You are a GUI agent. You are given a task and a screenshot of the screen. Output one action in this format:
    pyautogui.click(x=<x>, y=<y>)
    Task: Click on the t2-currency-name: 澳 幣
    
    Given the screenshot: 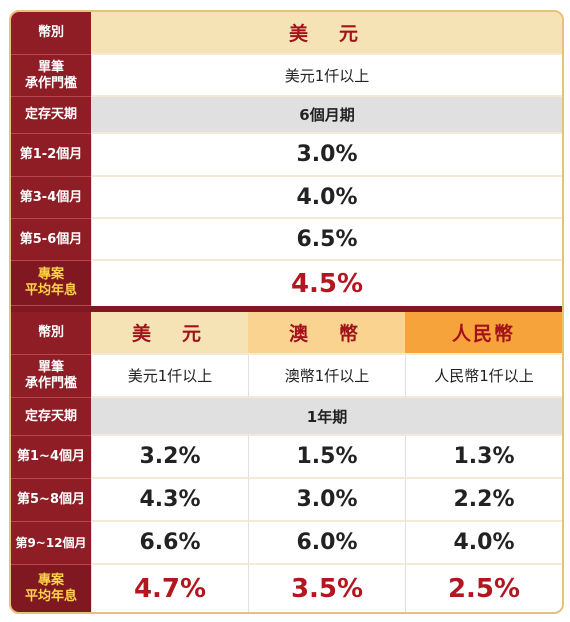 What is the action you would take?
    pyautogui.click(x=326, y=334)
    